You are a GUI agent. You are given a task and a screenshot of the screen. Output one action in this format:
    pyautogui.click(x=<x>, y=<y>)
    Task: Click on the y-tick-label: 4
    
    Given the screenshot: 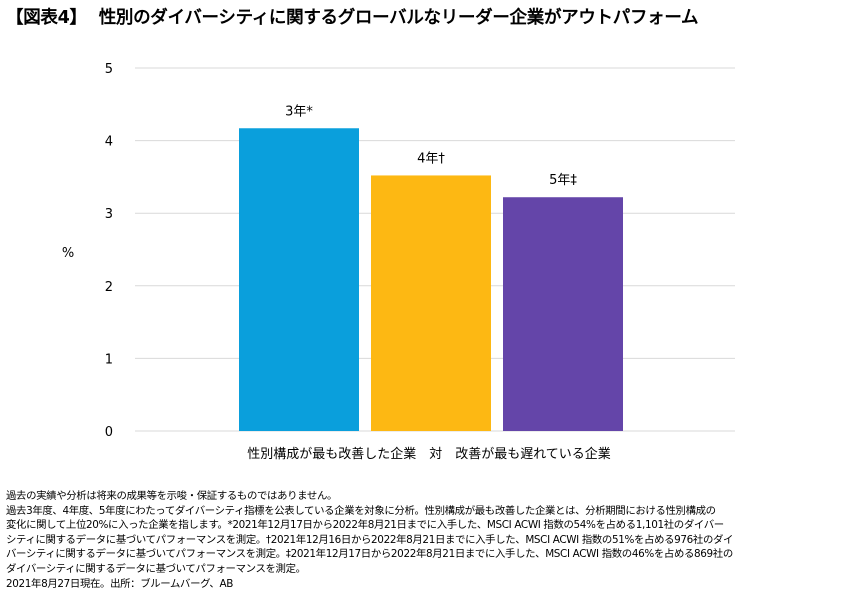 What is the action you would take?
    pyautogui.click(x=109, y=142)
    